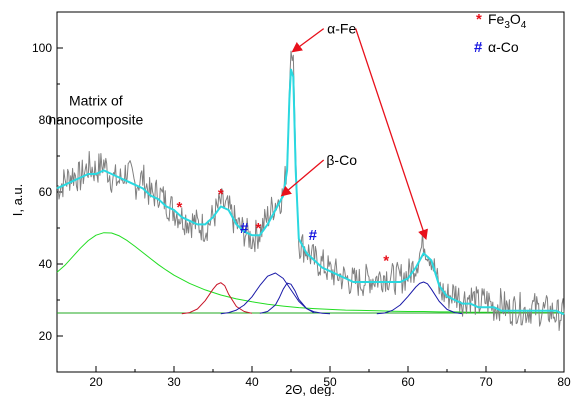 This screenshot has width=572, height=396. Describe the element at coordinates (252, 382) in the screenshot. I see `x-tick-label: 40` at that location.